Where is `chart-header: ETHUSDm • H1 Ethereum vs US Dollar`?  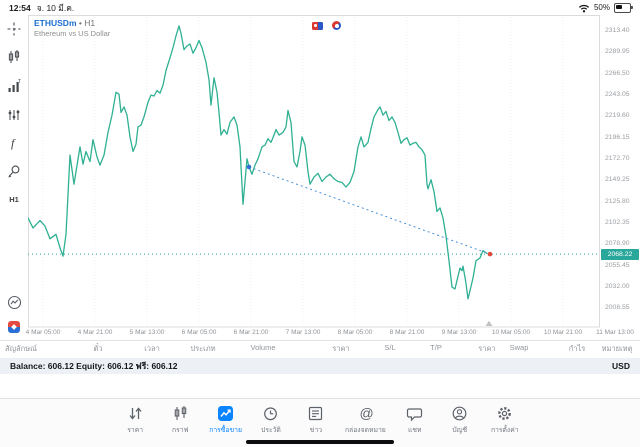 chart-header: ETHUSDm • H1 Ethereum vs US Dollar is located at coordinates (72, 28).